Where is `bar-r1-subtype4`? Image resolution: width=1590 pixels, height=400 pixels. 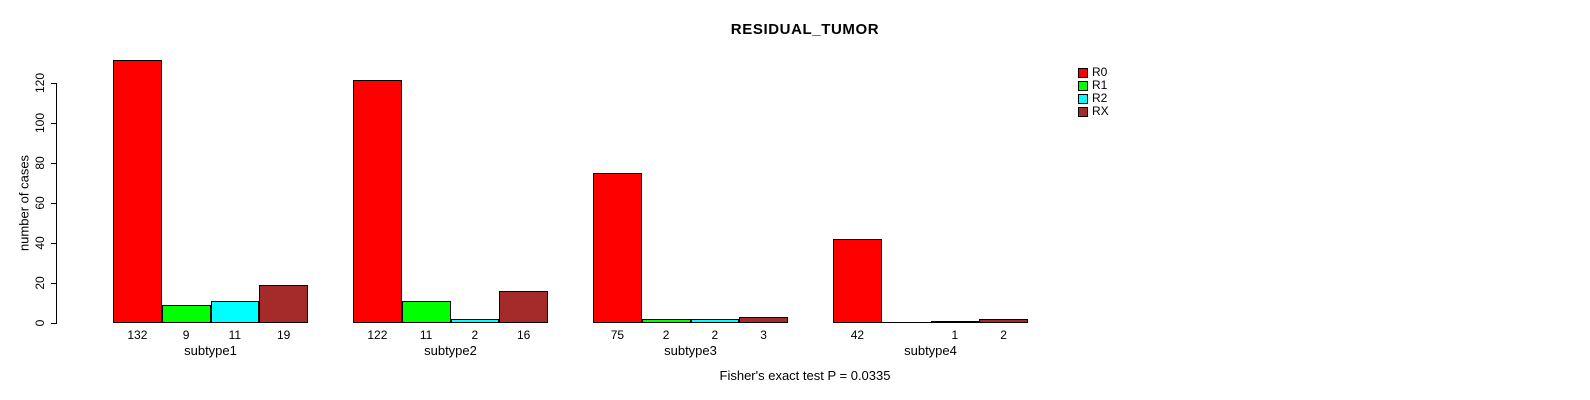 bar-r1-subtype4 is located at coordinates (906, 322).